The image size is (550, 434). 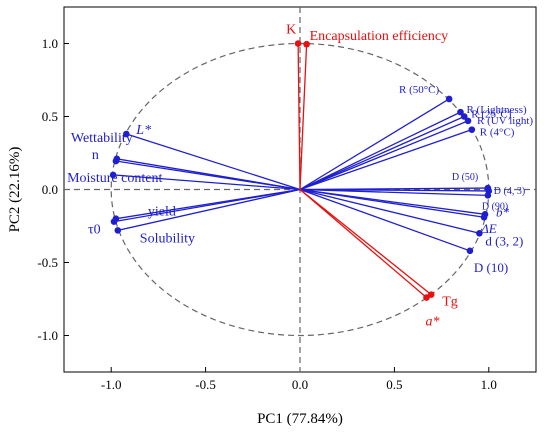 What do you see at coordinates (503, 211) in the screenshot?
I see `loading-label: b*` at bounding box center [503, 211].